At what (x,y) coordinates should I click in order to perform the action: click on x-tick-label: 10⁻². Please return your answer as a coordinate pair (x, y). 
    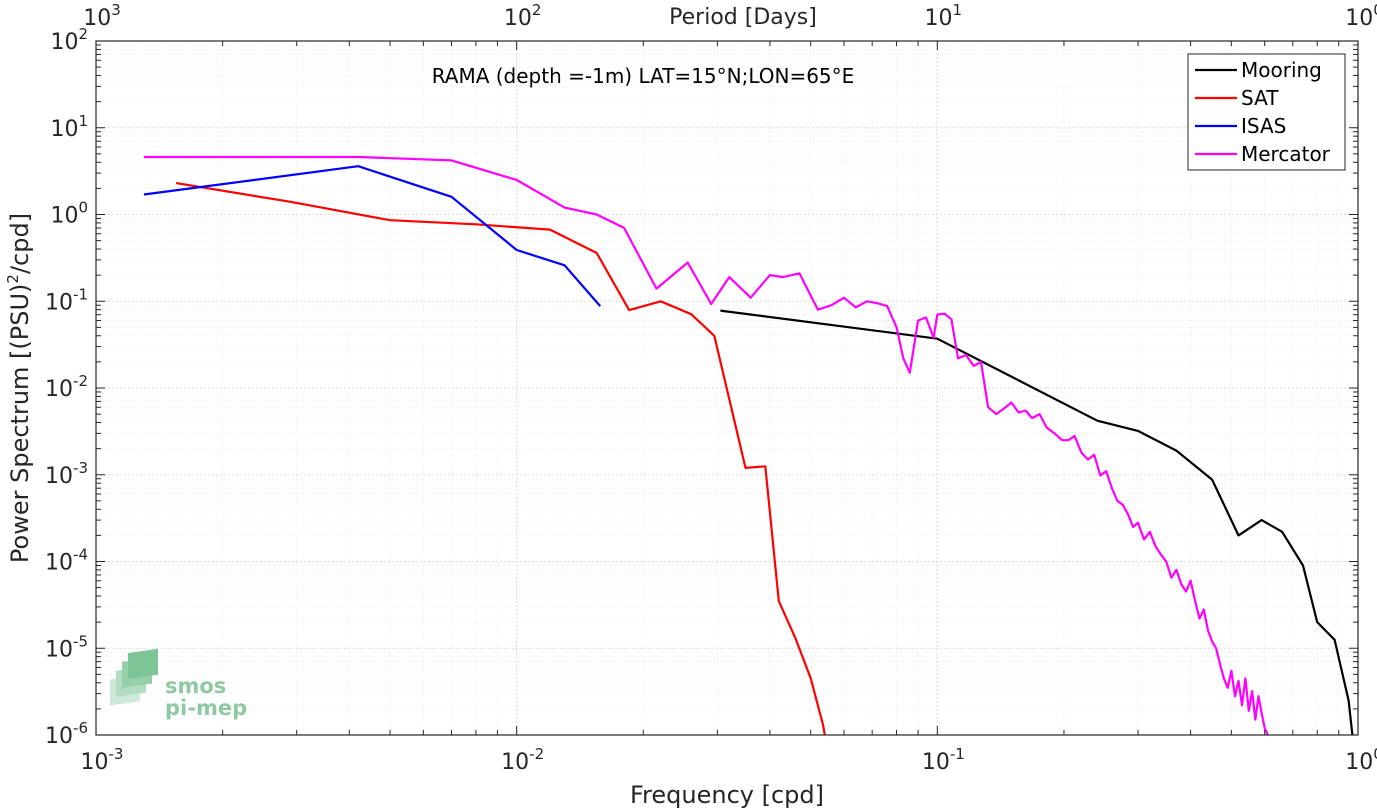
    Looking at the image, I should click on (522, 760).